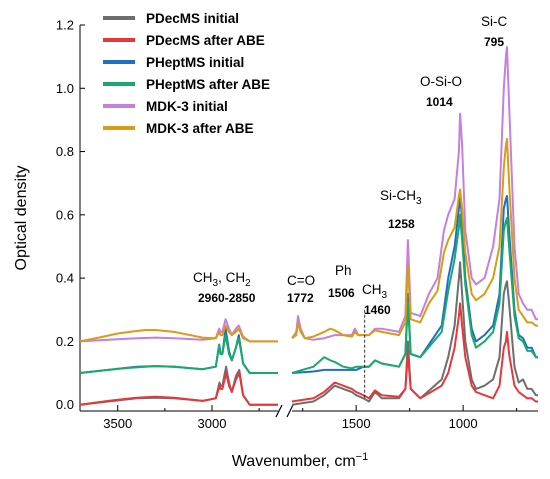 The width and height of the screenshot is (550, 479). I want to click on annotation-ph-value: 1506, so click(341, 293).